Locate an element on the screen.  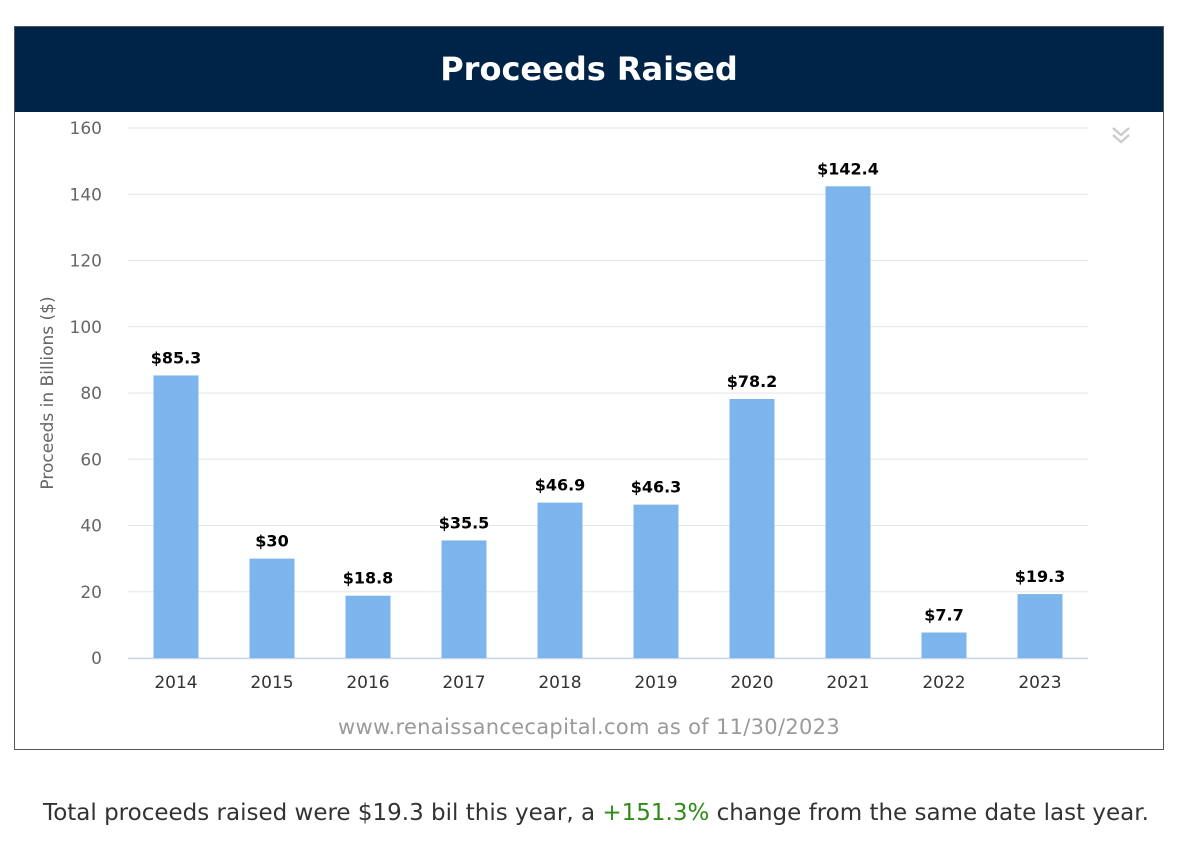
y-tick-label: 120 is located at coordinates (86, 262).